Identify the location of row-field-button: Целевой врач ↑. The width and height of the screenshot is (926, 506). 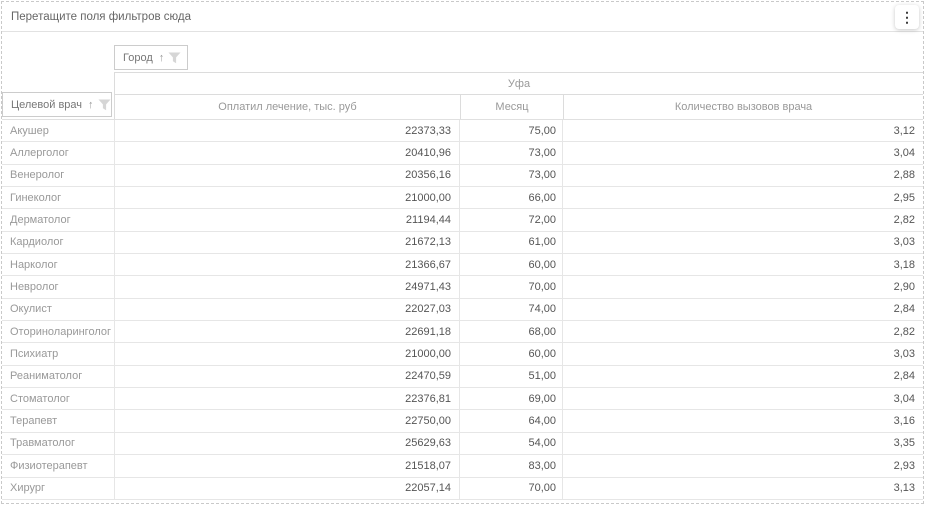
(57, 104).